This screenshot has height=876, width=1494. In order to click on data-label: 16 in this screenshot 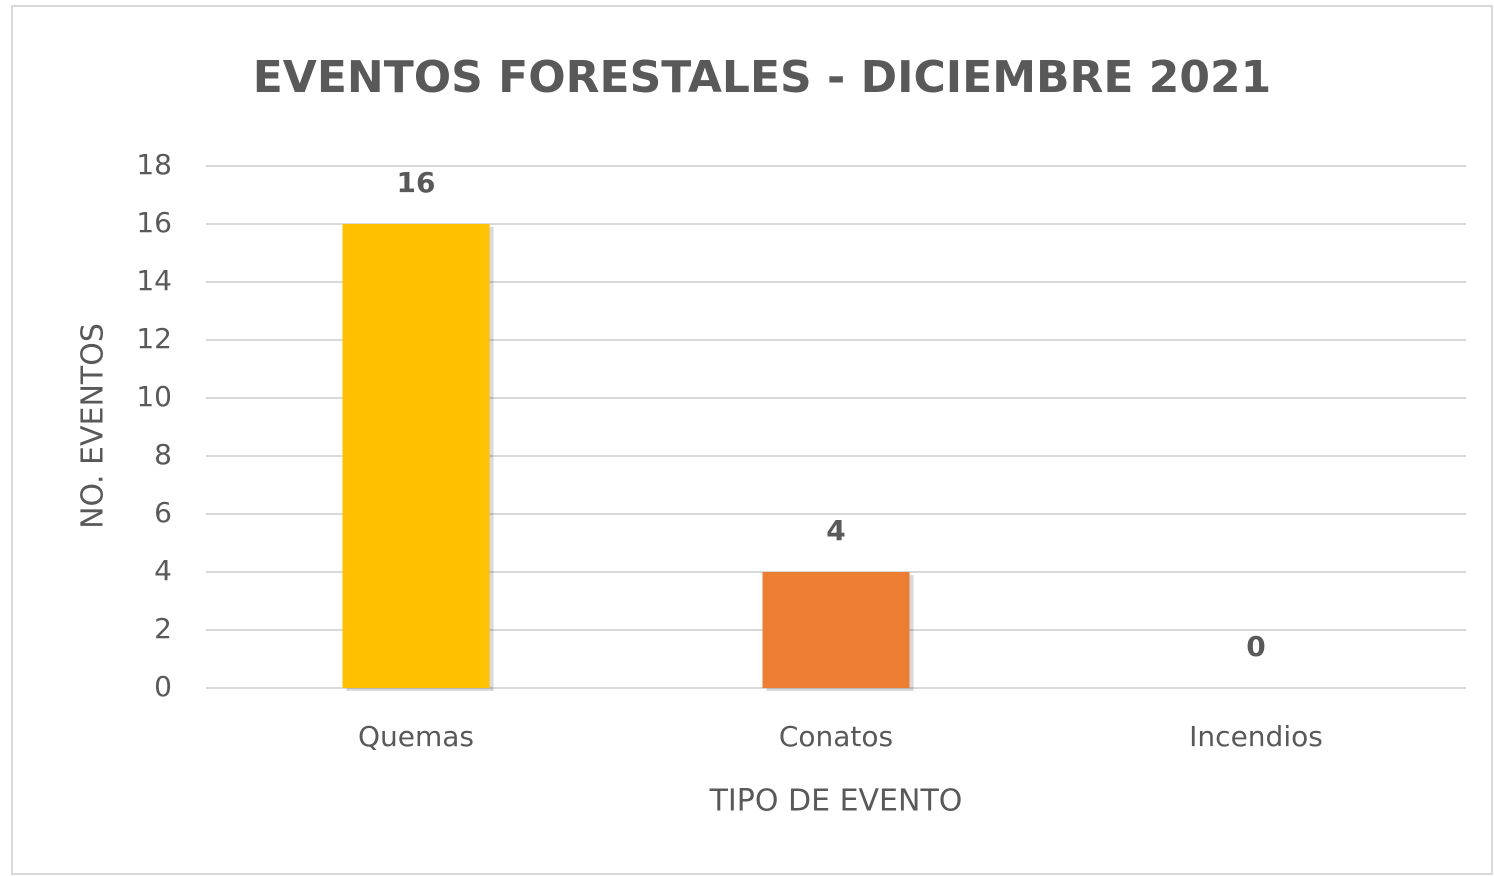, I will do `click(416, 182)`.